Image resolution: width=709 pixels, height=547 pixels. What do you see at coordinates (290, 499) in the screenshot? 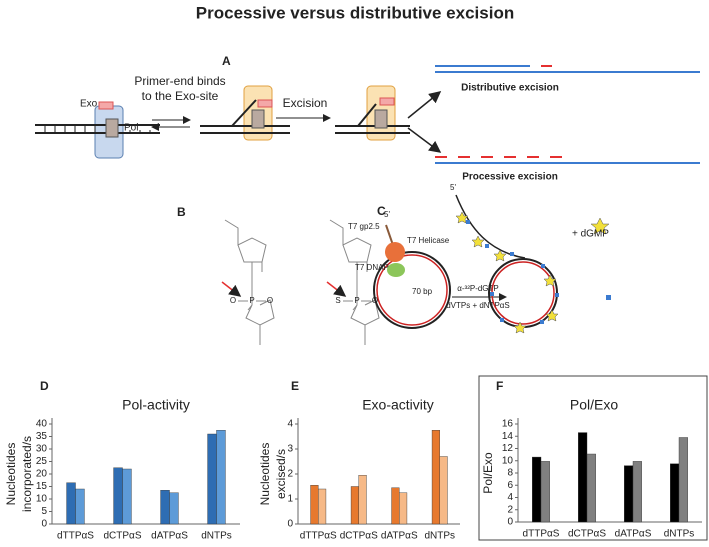
I see `y-tick-label: 1` at bounding box center [290, 499].